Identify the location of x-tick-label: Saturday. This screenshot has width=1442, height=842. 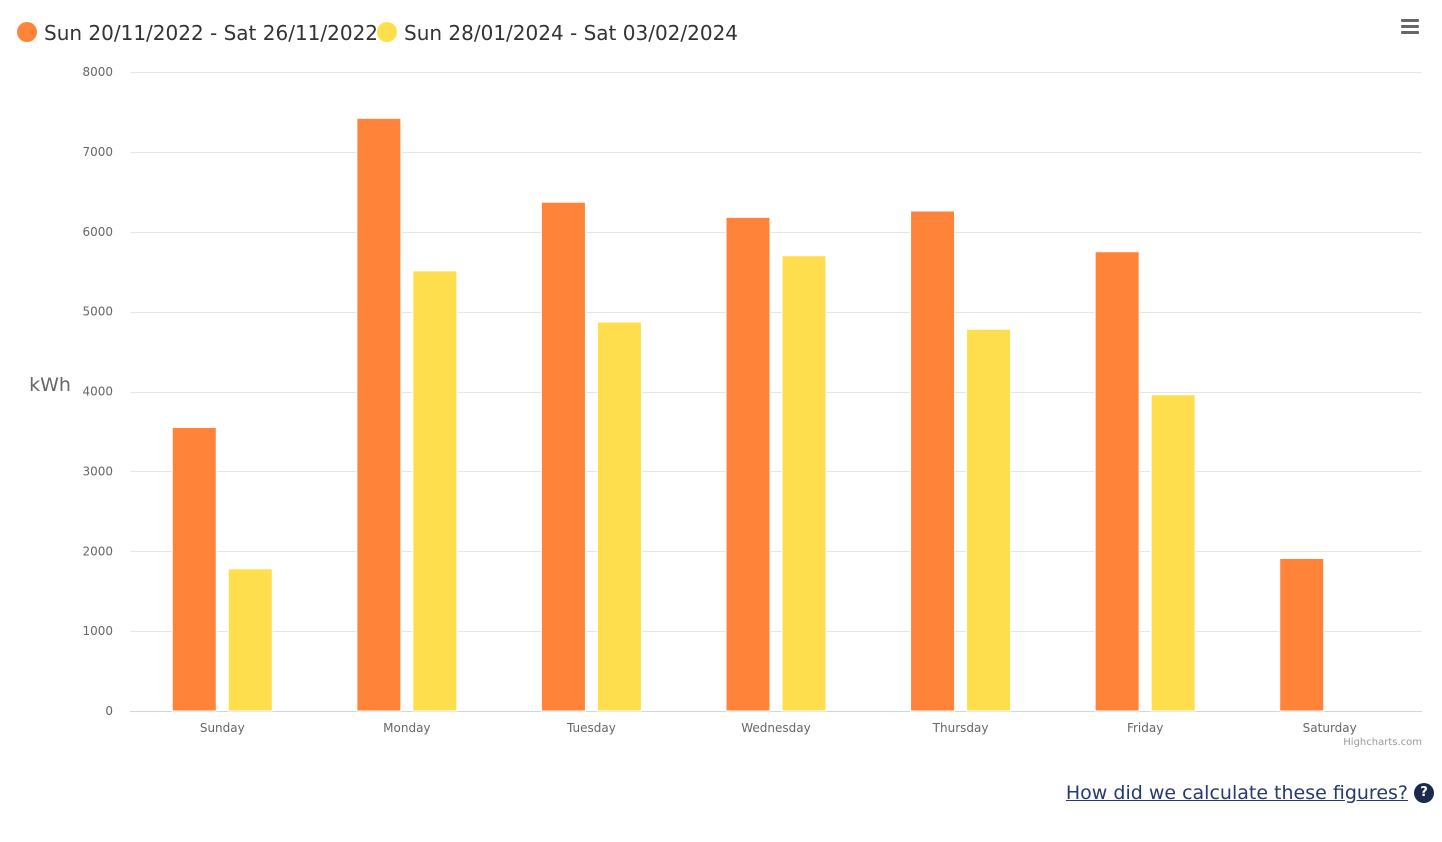
(1330, 728).